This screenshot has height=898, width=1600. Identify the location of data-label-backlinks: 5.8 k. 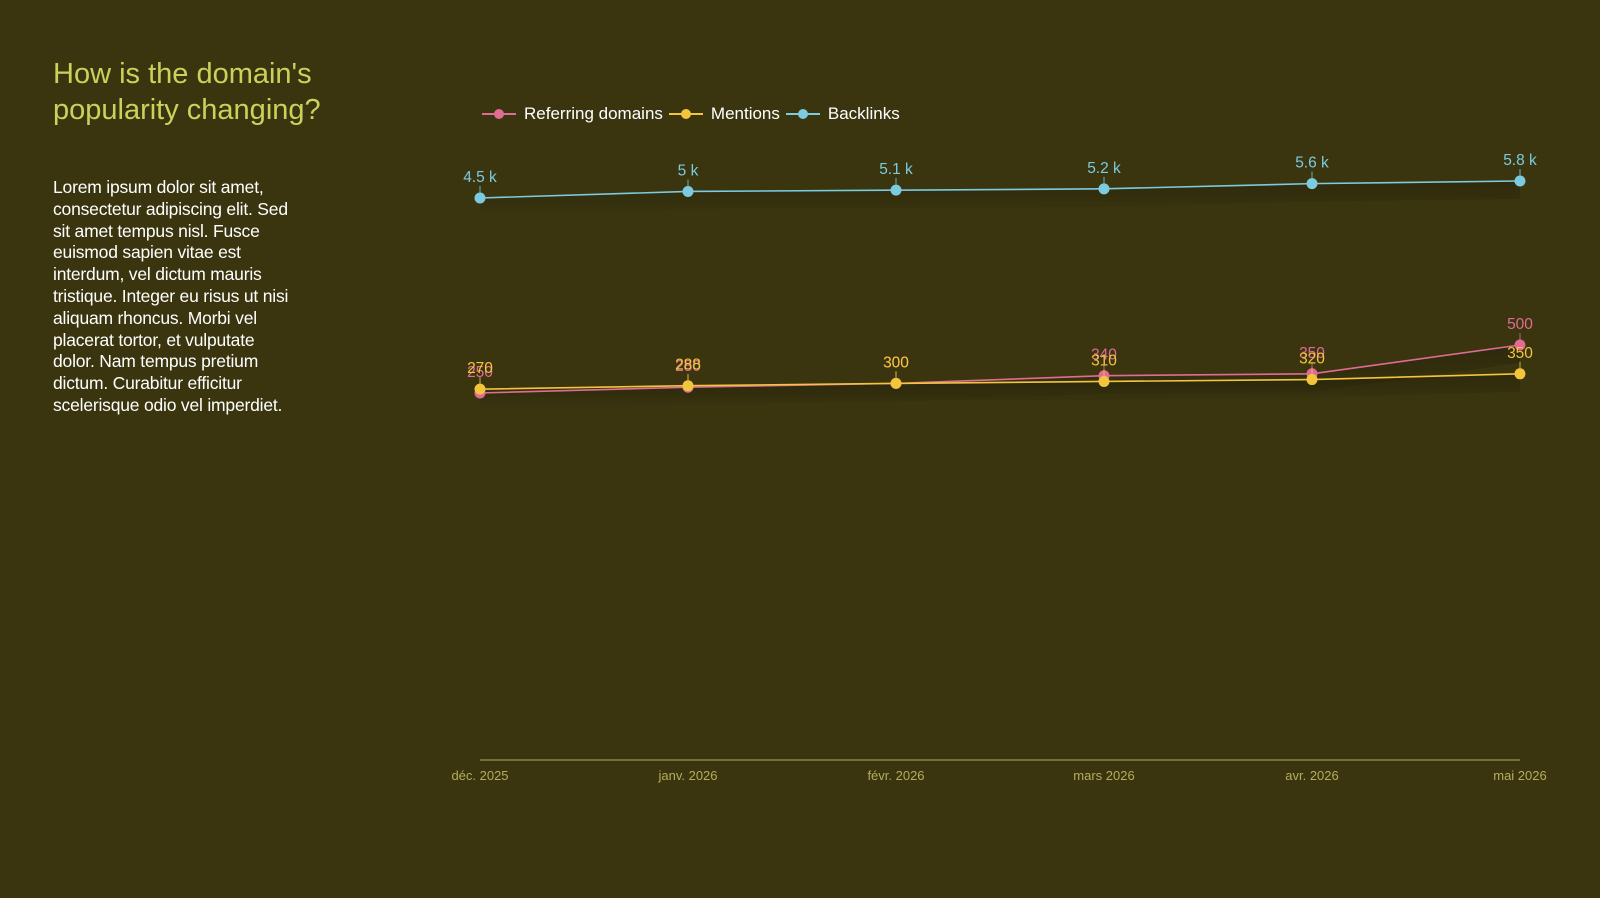
(1520, 160).